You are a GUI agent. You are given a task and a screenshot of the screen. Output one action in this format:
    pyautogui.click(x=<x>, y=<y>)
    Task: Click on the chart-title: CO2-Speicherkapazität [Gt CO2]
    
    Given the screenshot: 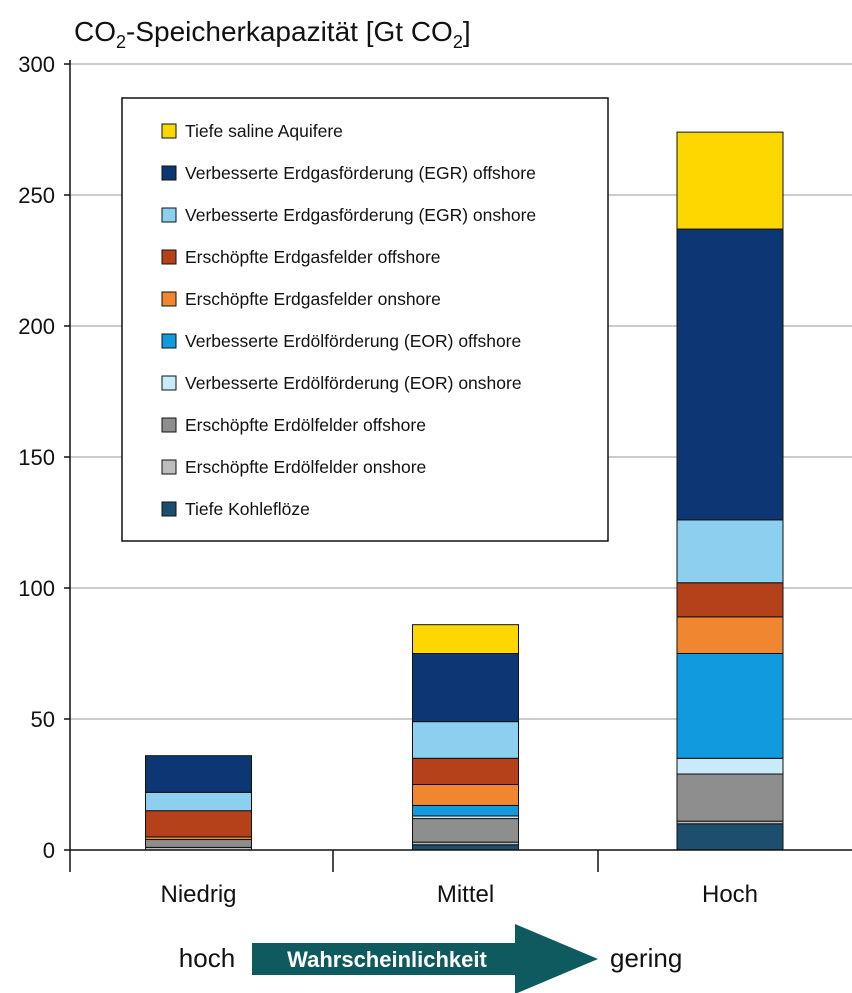 What is the action you would take?
    pyautogui.click(x=272, y=34)
    